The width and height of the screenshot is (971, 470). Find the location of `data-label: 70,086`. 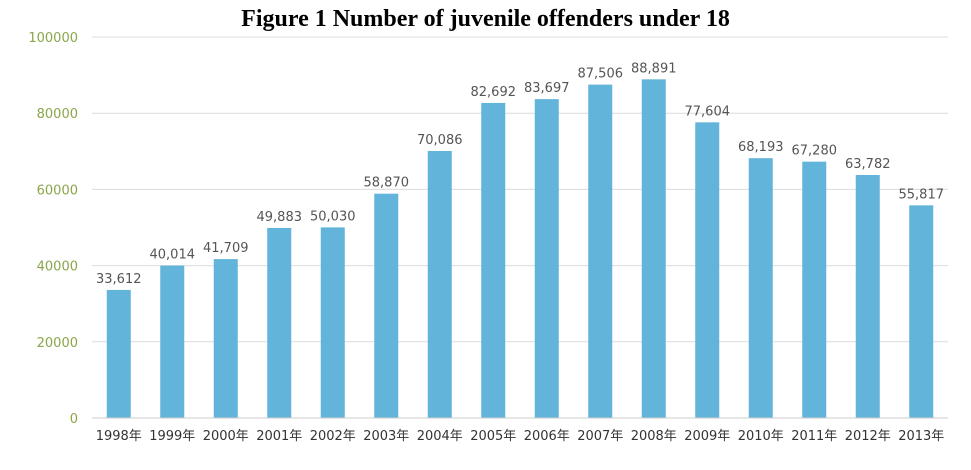

data-label: 70,086 is located at coordinates (440, 140).